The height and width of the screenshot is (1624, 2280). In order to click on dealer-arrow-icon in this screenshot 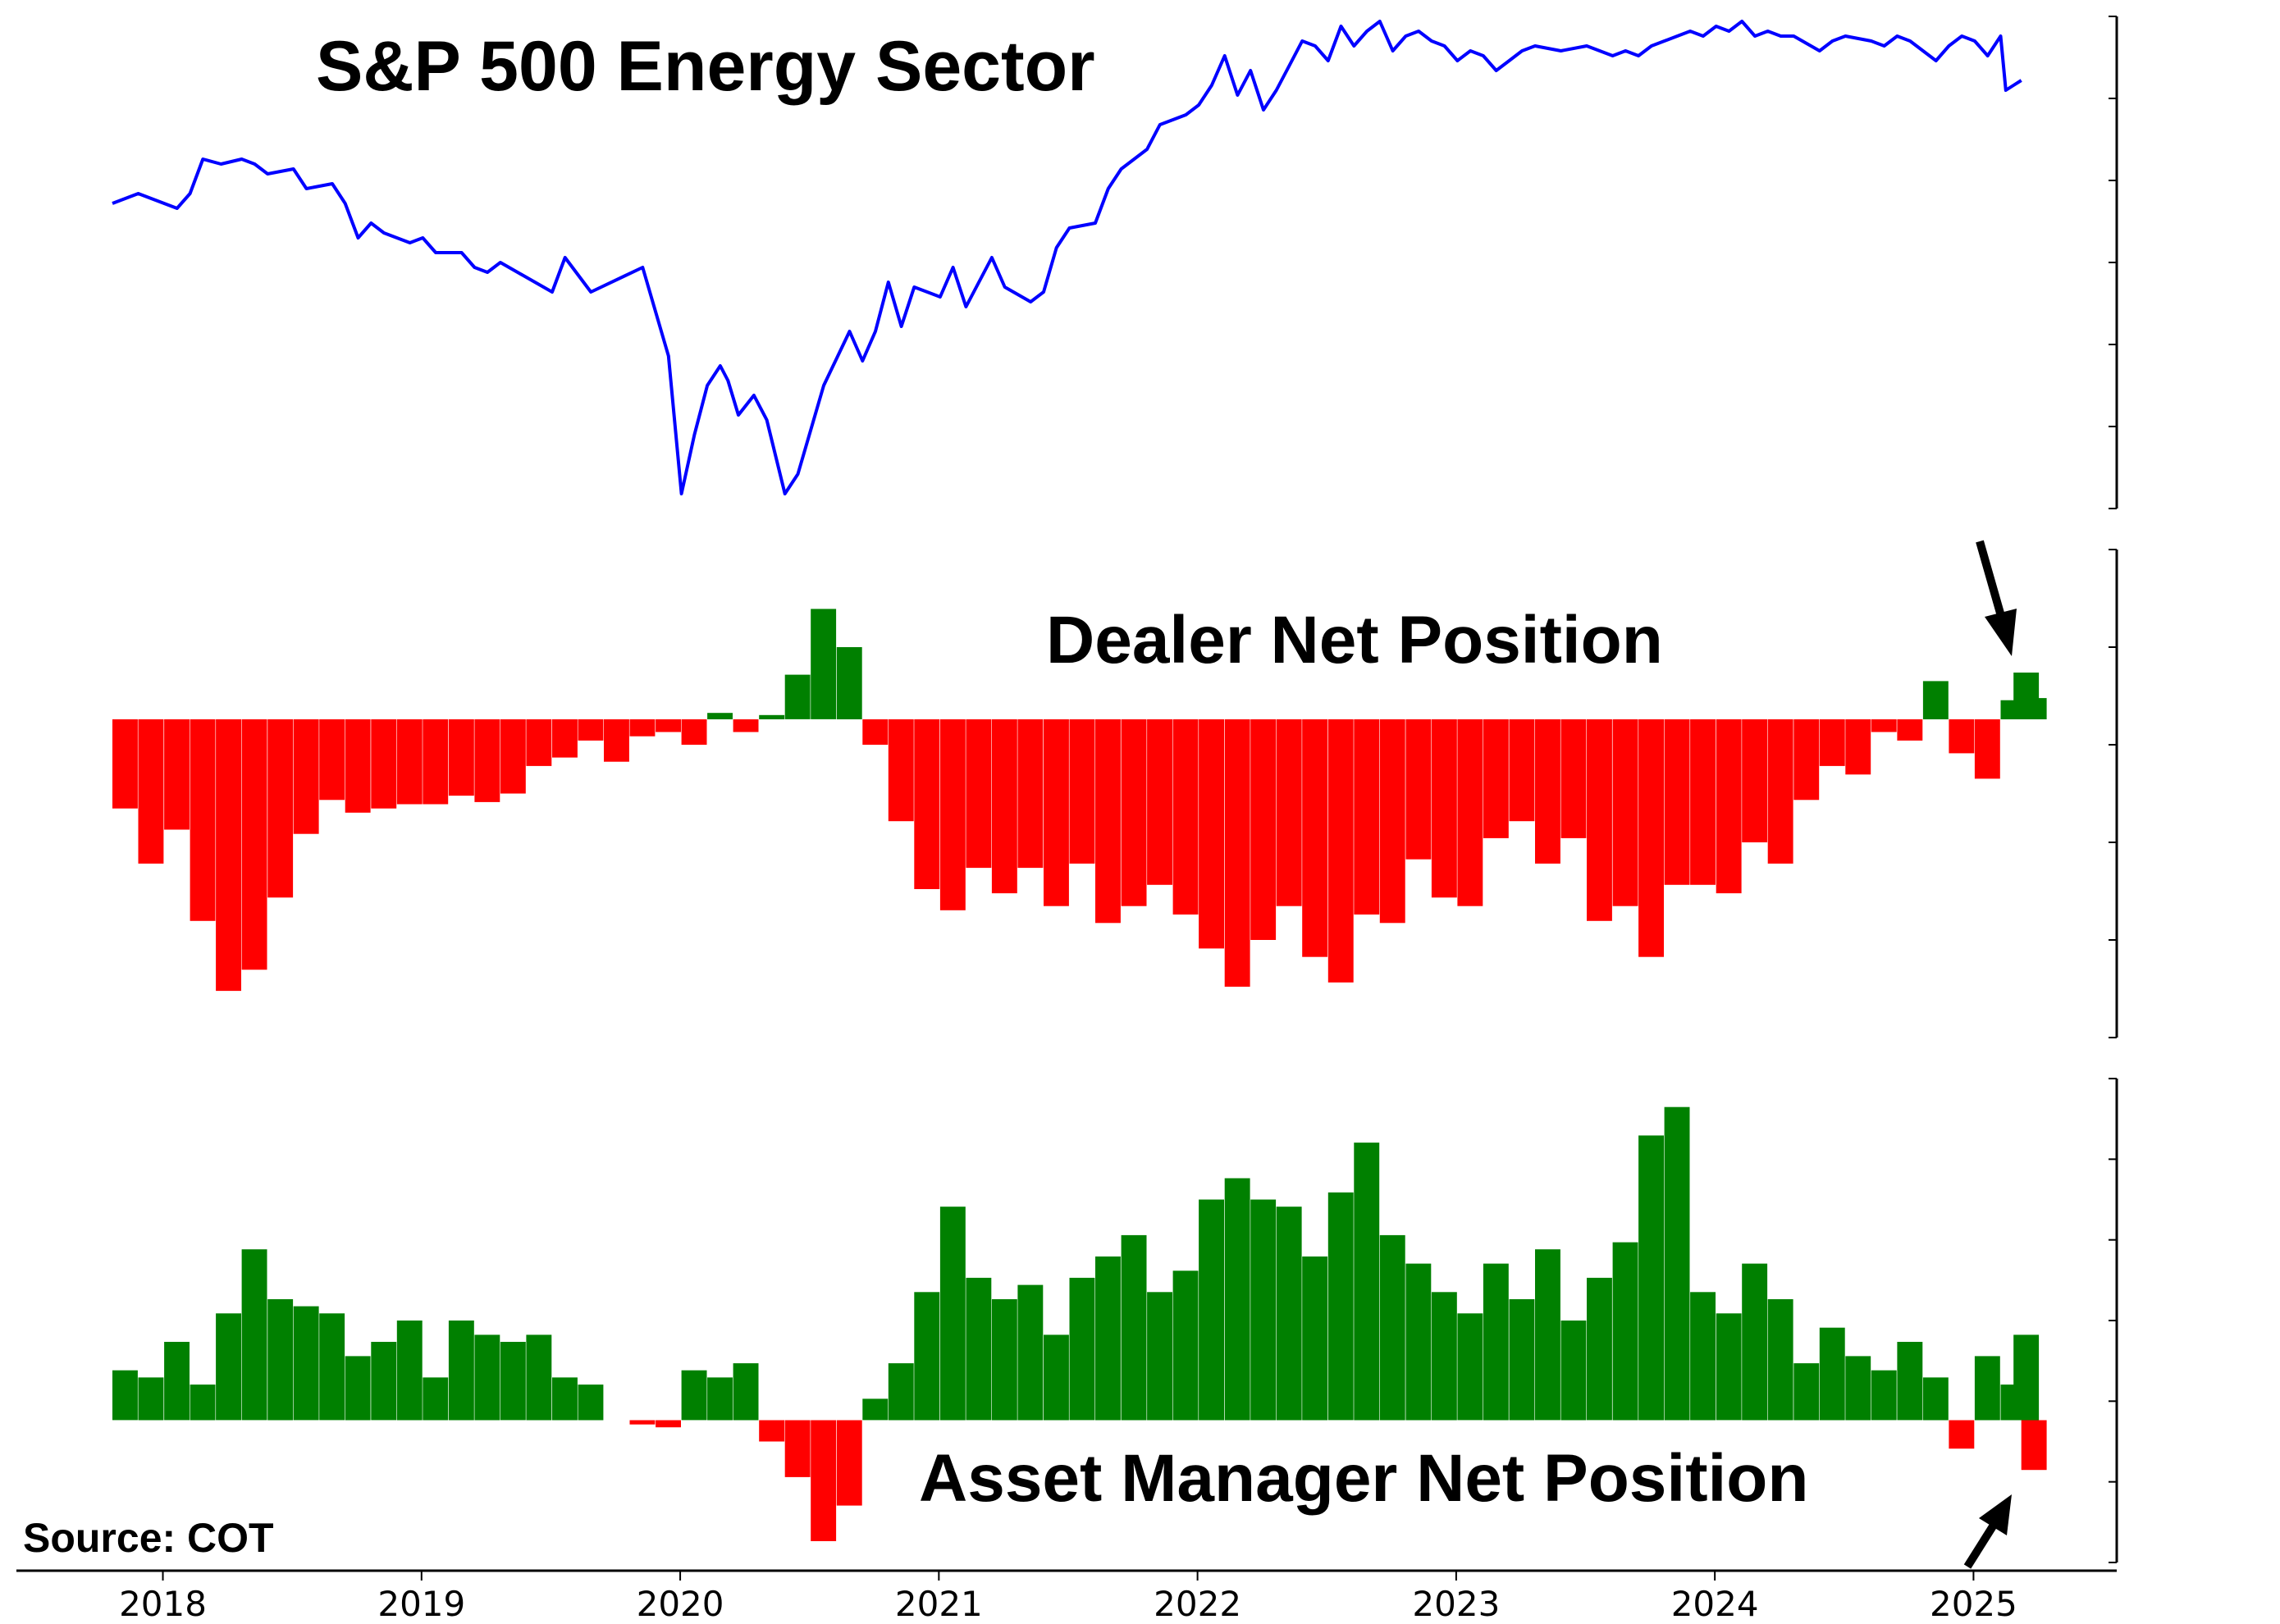, I will do `click(1996, 598)`.